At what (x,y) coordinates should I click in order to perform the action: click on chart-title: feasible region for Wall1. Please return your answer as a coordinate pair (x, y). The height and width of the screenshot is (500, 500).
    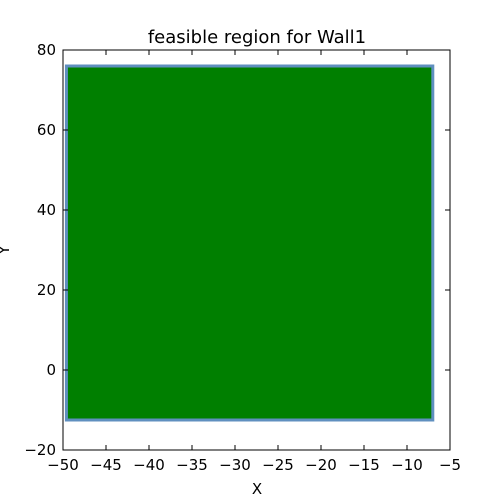
    Looking at the image, I should click on (257, 37).